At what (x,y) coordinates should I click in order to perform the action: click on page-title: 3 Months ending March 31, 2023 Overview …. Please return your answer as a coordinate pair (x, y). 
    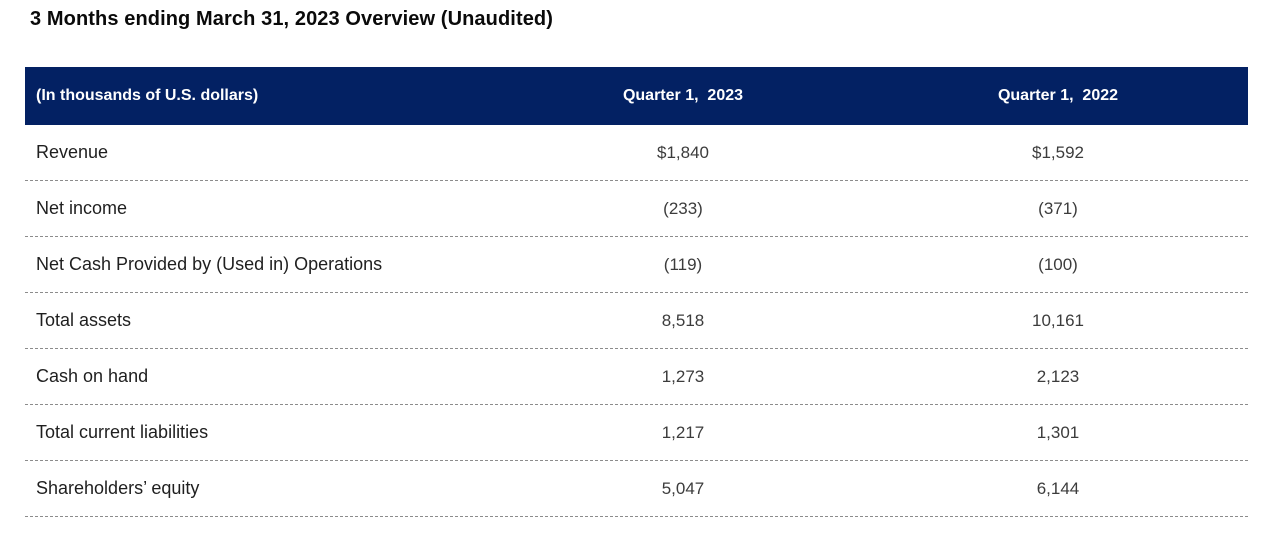
    Looking at the image, I should click on (291, 19).